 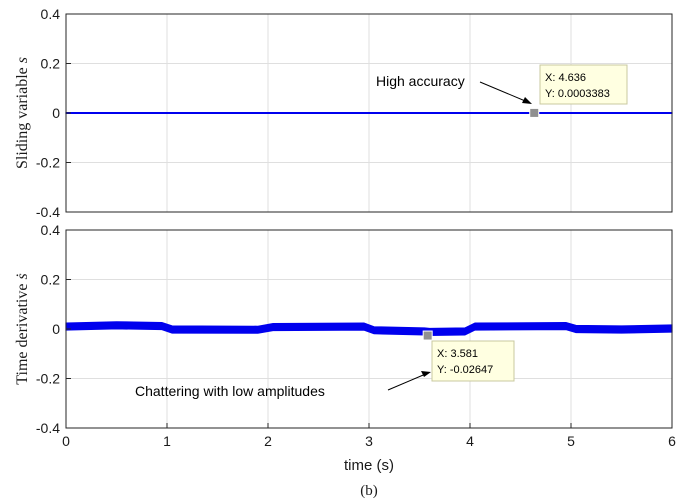 I want to click on figure-caption: (b), so click(x=369, y=491).